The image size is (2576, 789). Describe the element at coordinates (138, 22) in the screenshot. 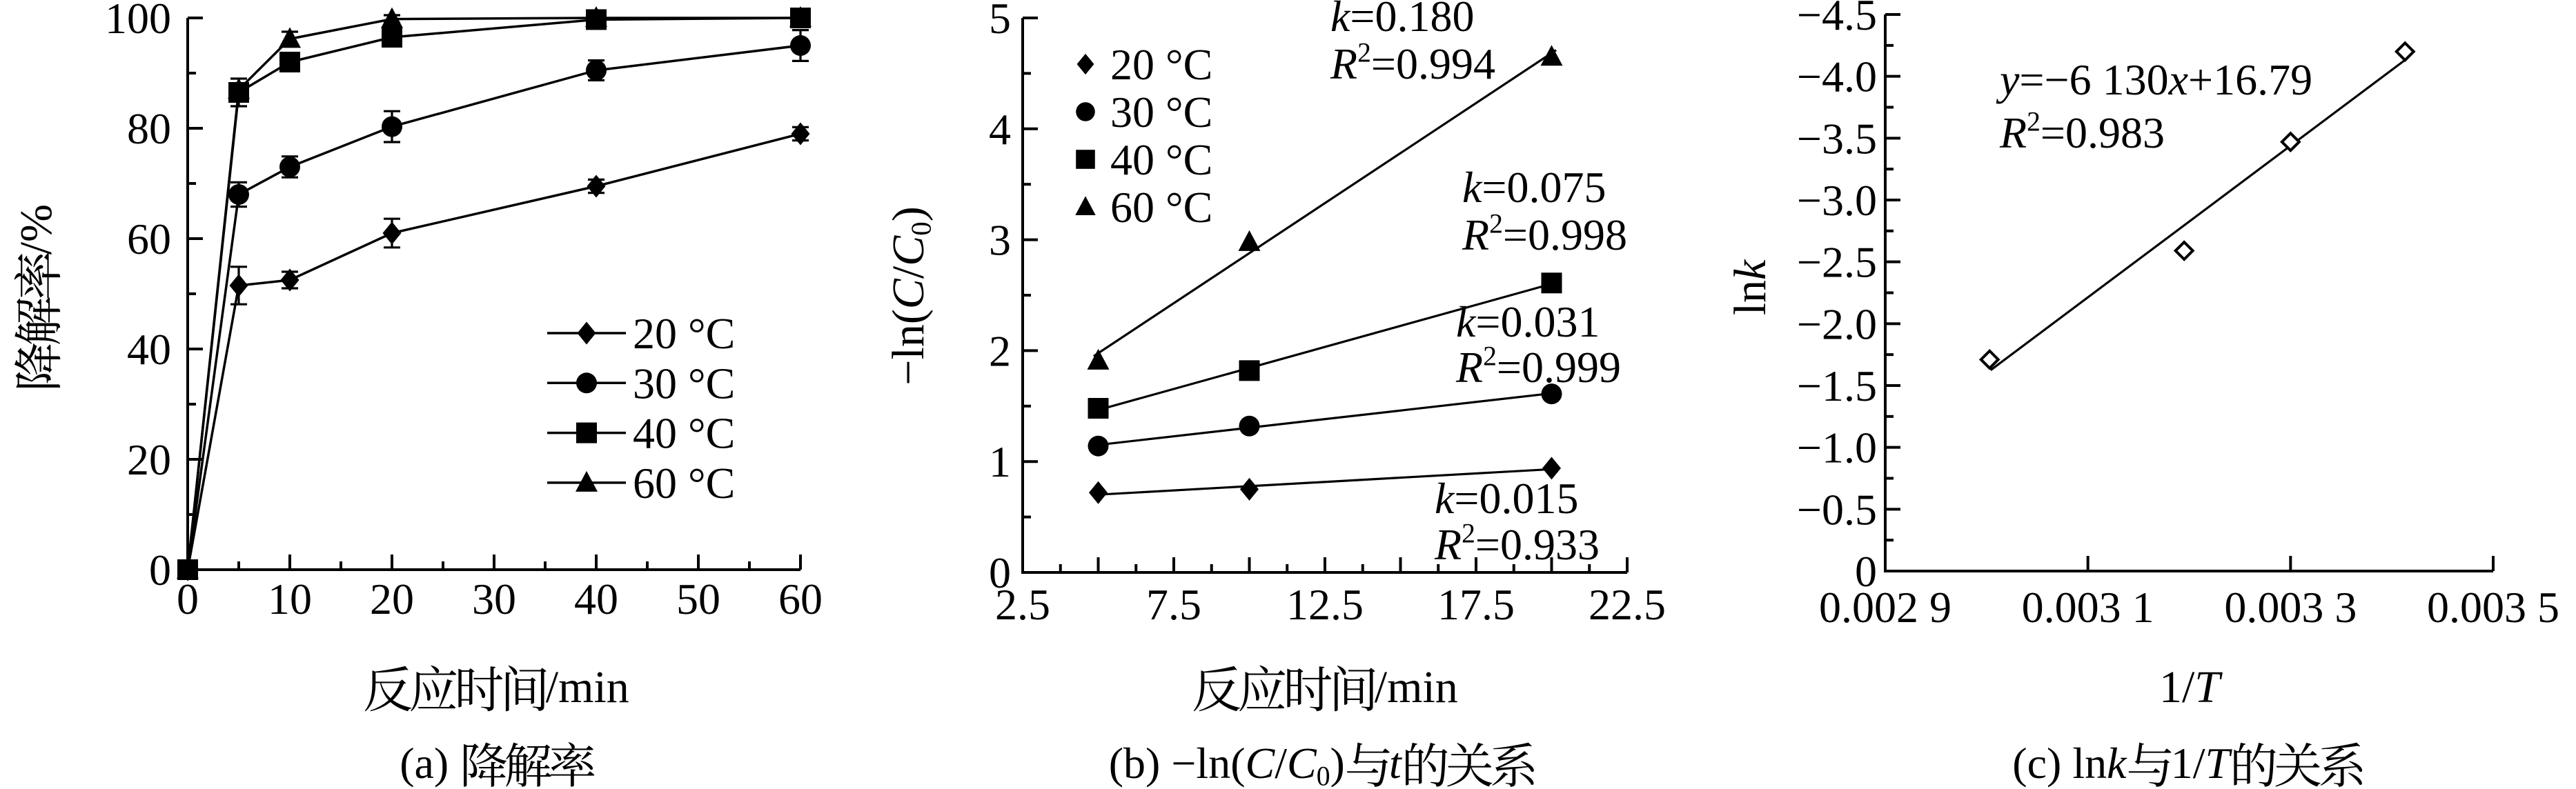

I see `y-tick-label: 100` at that location.